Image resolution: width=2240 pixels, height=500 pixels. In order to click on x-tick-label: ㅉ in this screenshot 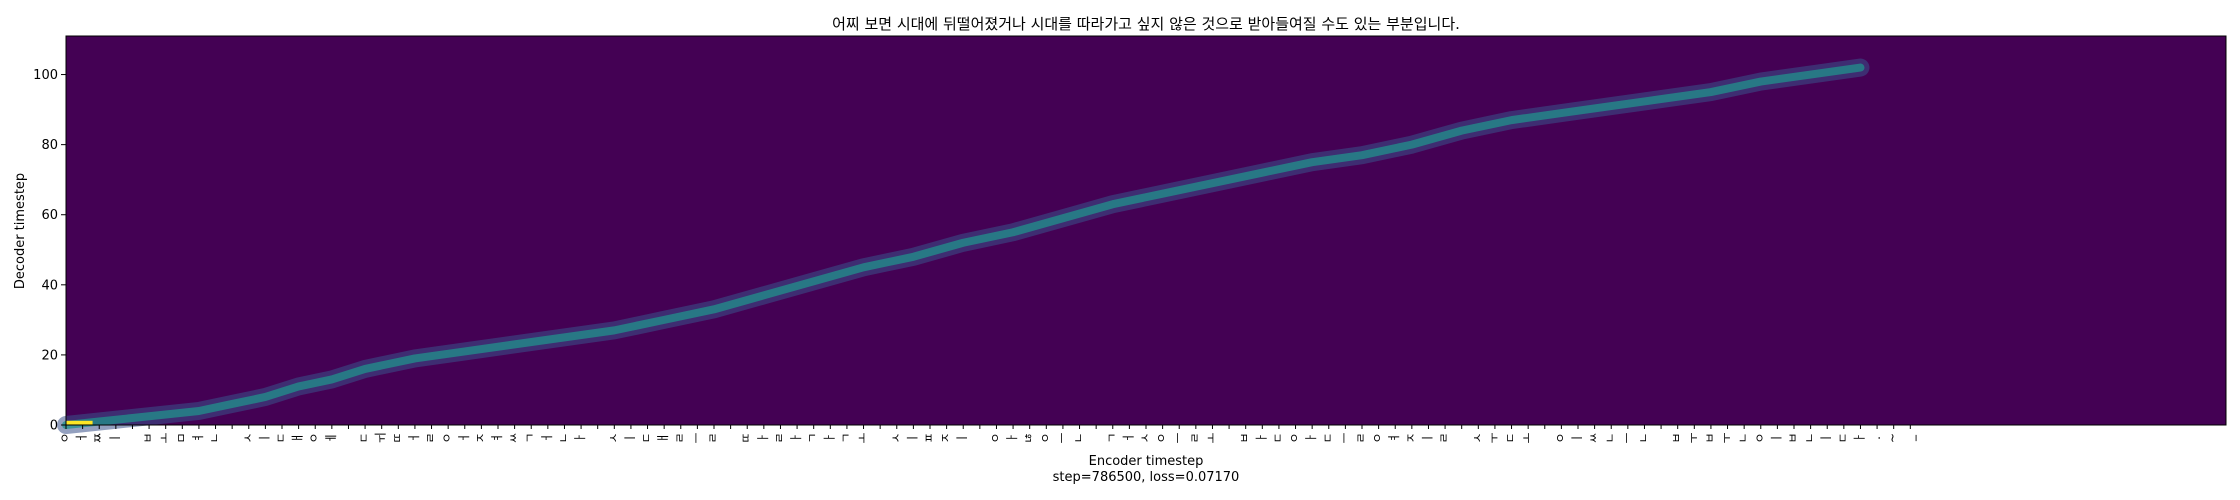, I will do `click(98, 437)`.